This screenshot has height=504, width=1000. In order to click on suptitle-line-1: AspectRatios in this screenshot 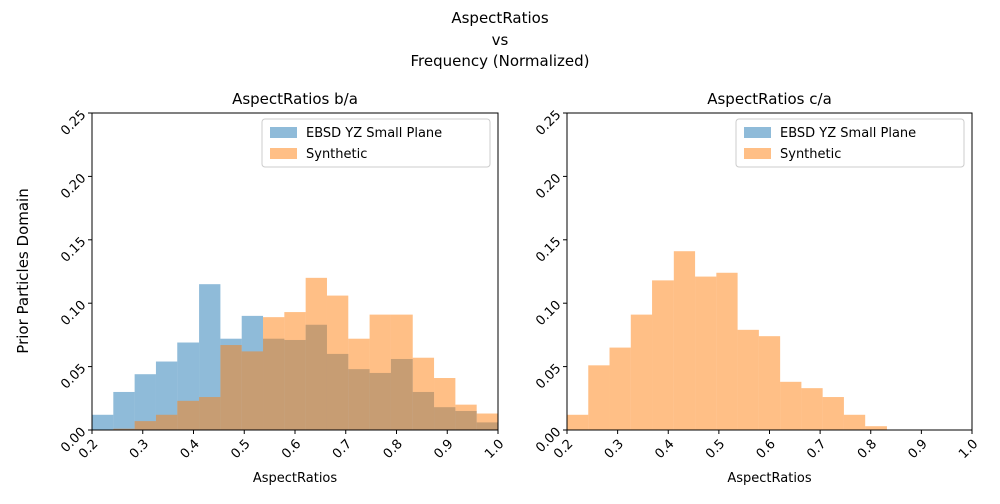, I will do `click(499, 18)`.